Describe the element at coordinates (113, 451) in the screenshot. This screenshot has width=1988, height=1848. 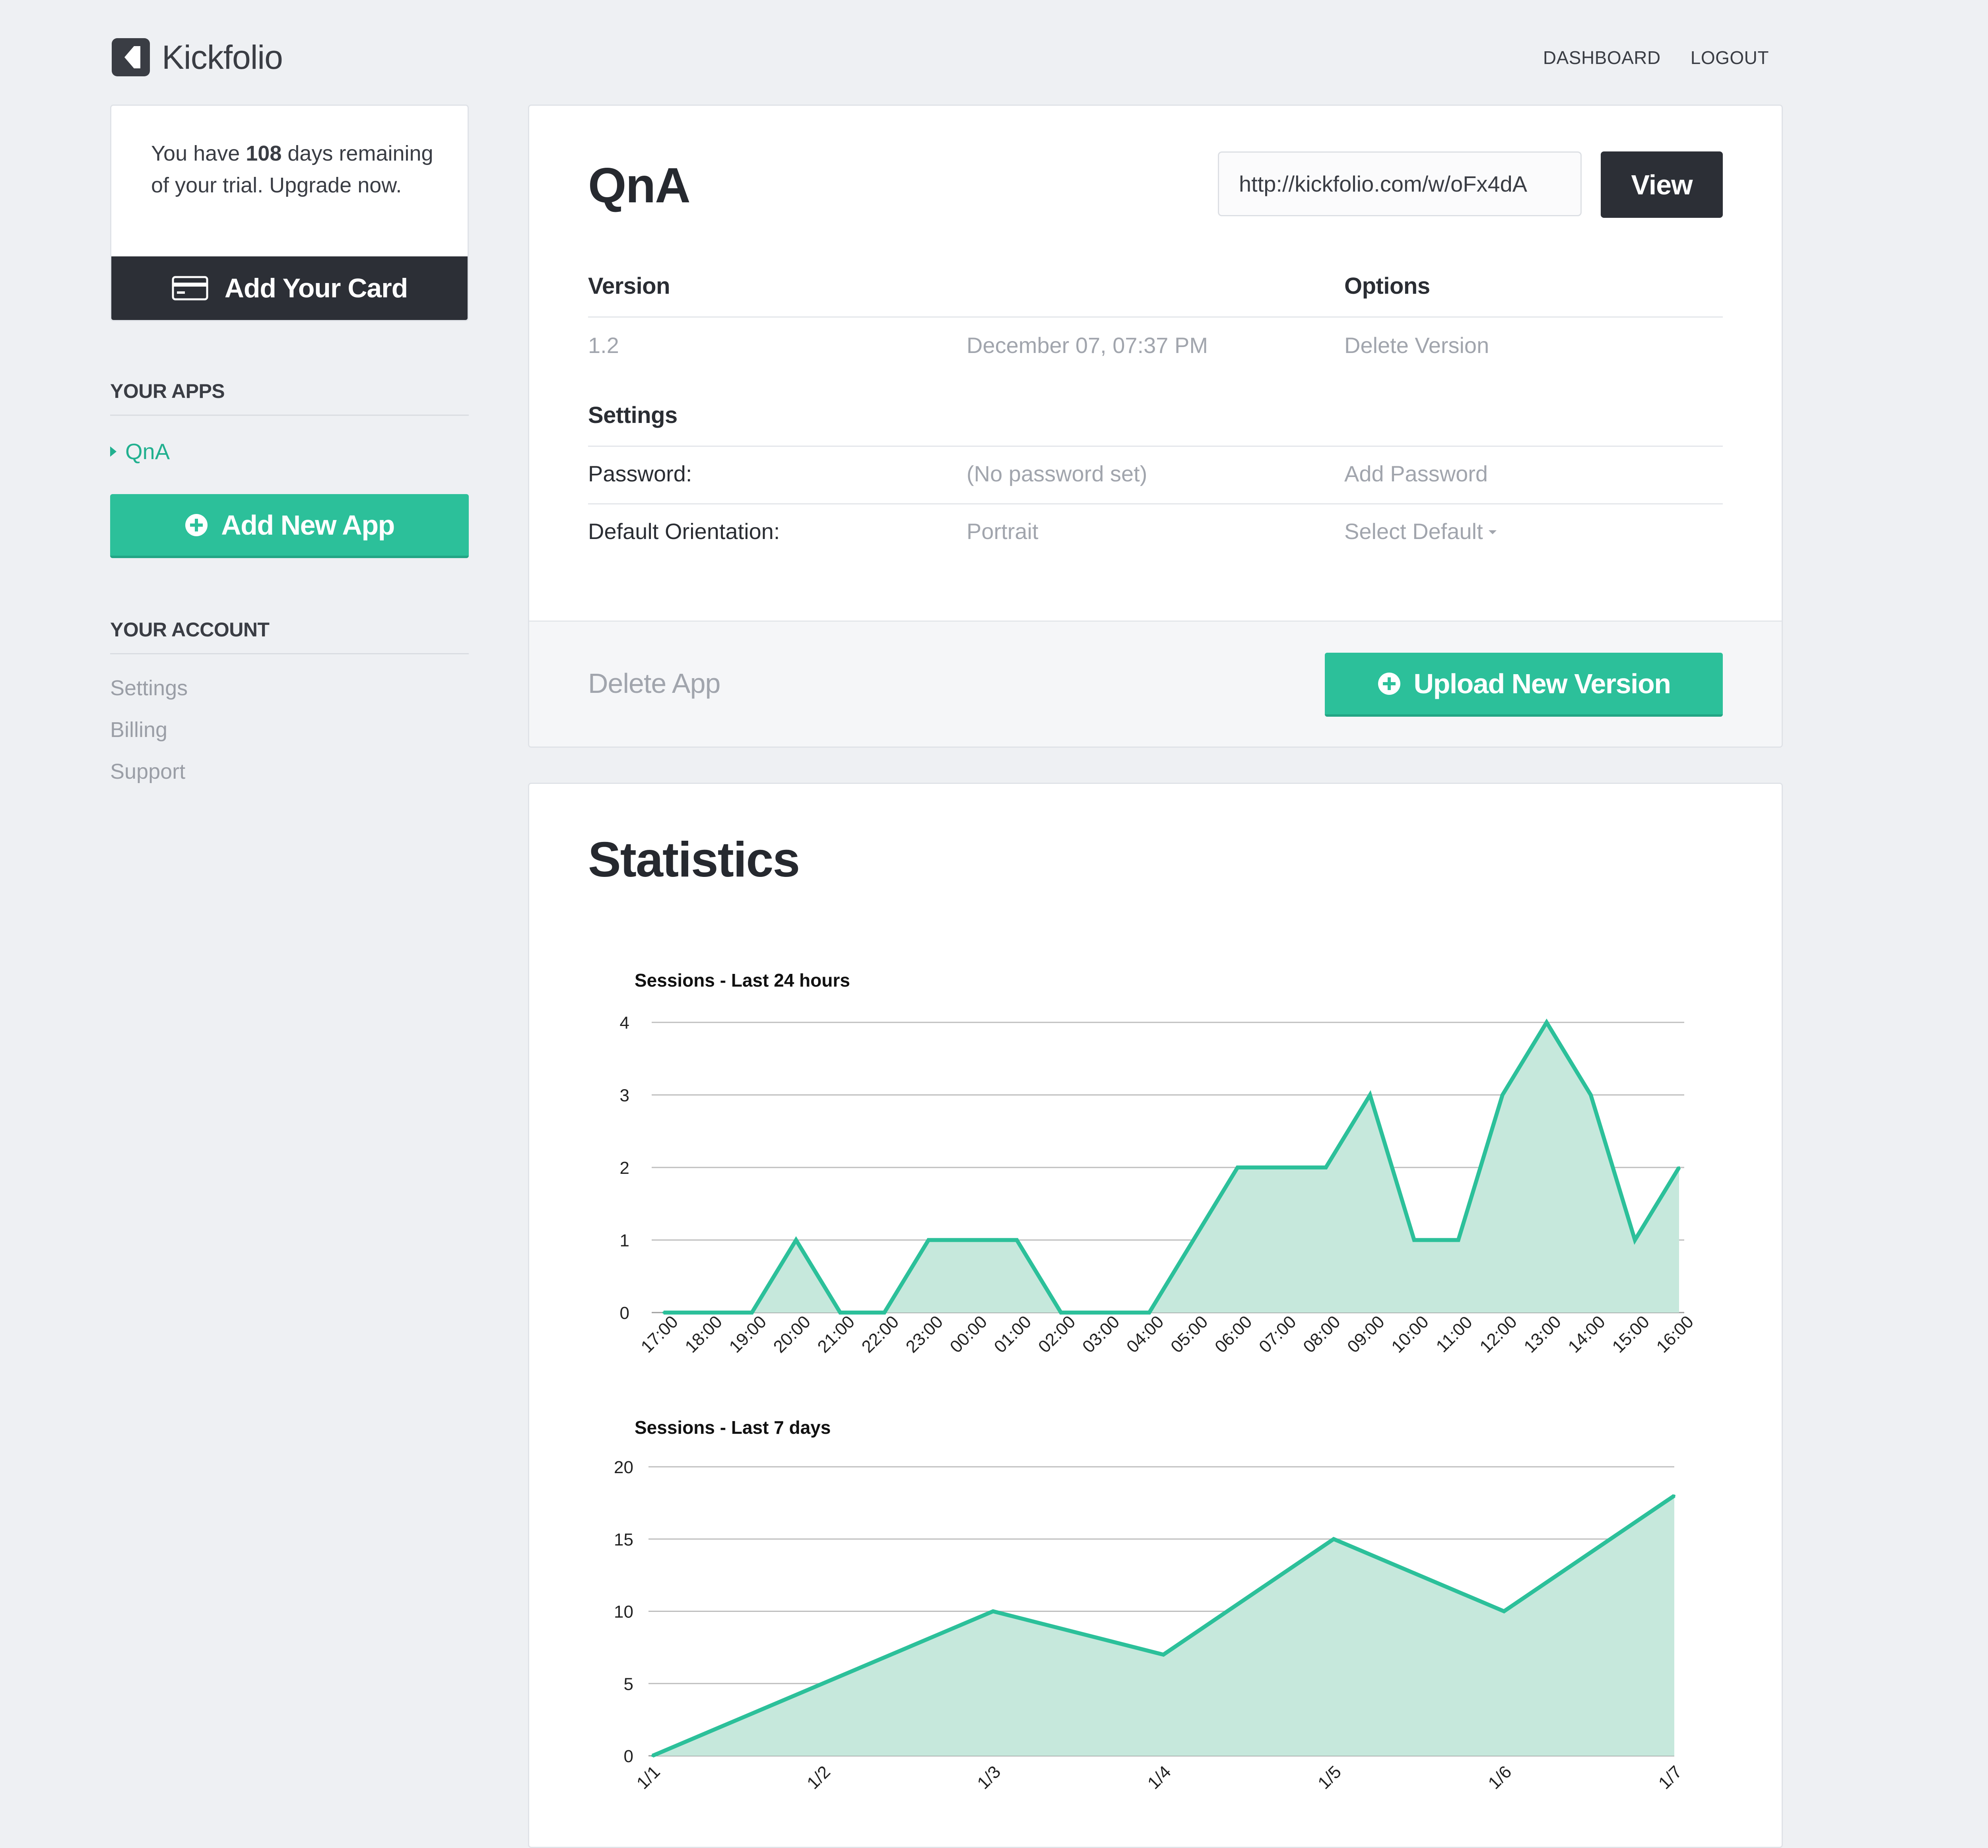
I see `caret-right-icon` at that location.